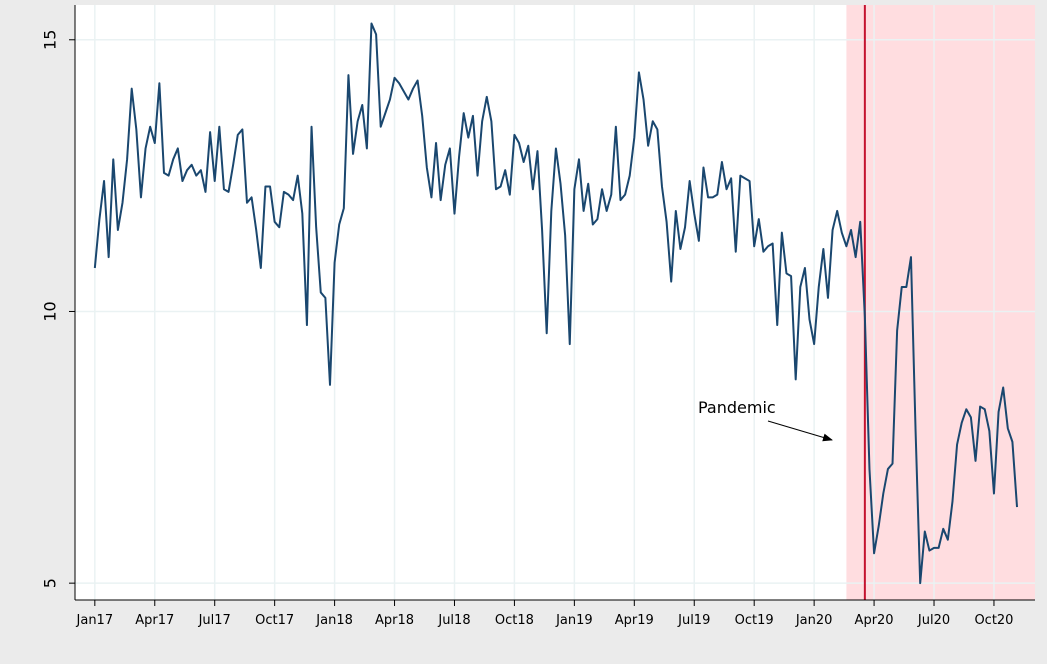  Describe the element at coordinates (334, 620) in the screenshot. I see `x-tick-label: Jan18` at that location.